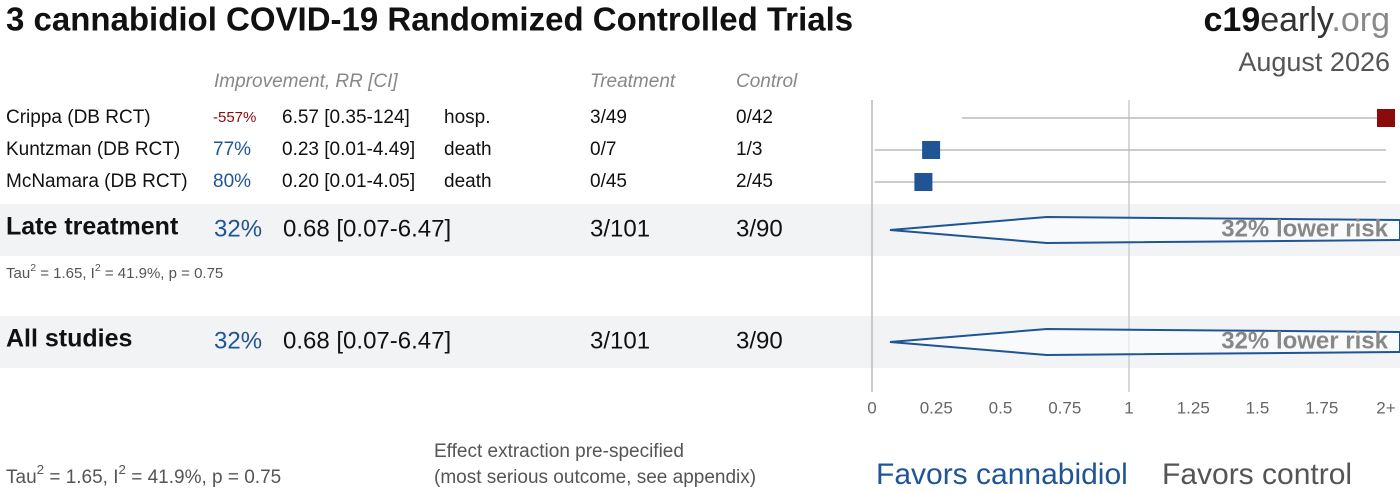 This screenshot has height=493, width=1400. What do you see at coordinates (608, 117) in the screenshot?
I see `treatment: 3/49` at bounding box center [608, 117].